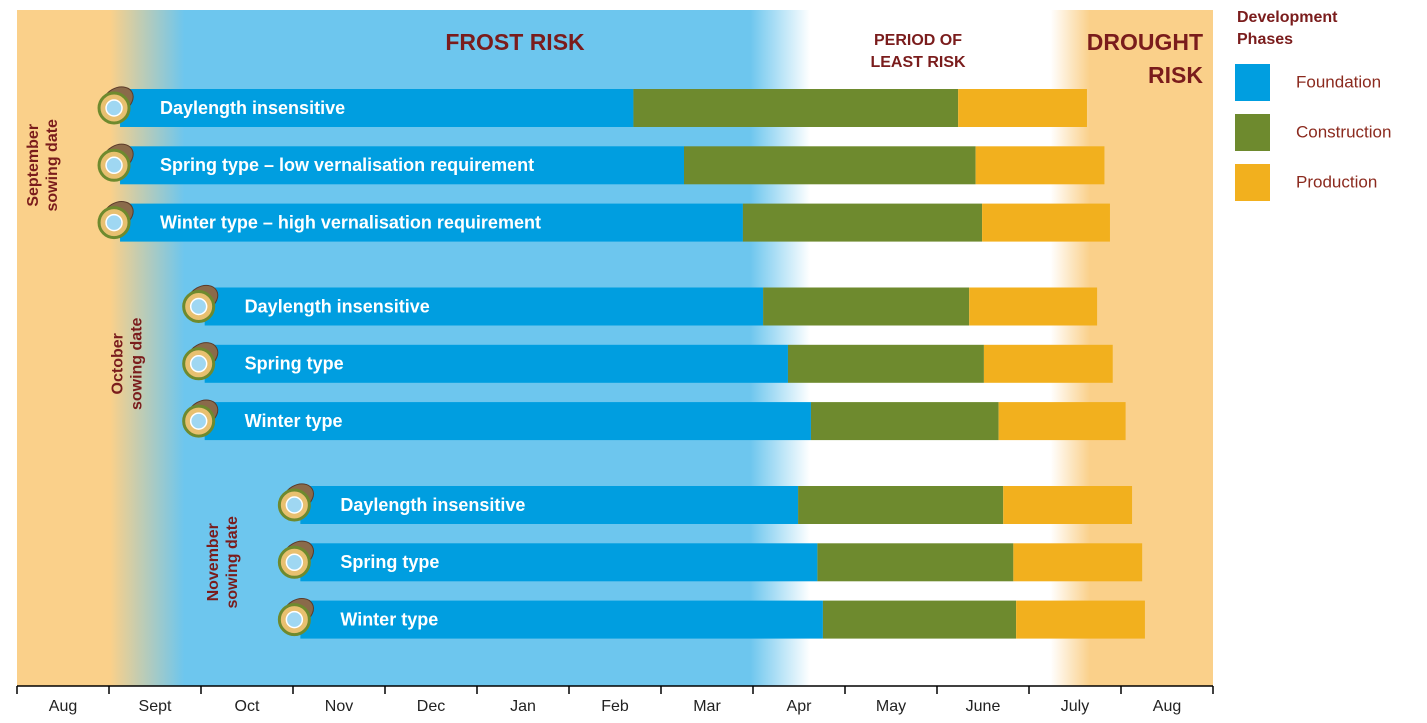 This screenshot has height=723, width=1427. I want to click on group-label: October, so click(117, 363).